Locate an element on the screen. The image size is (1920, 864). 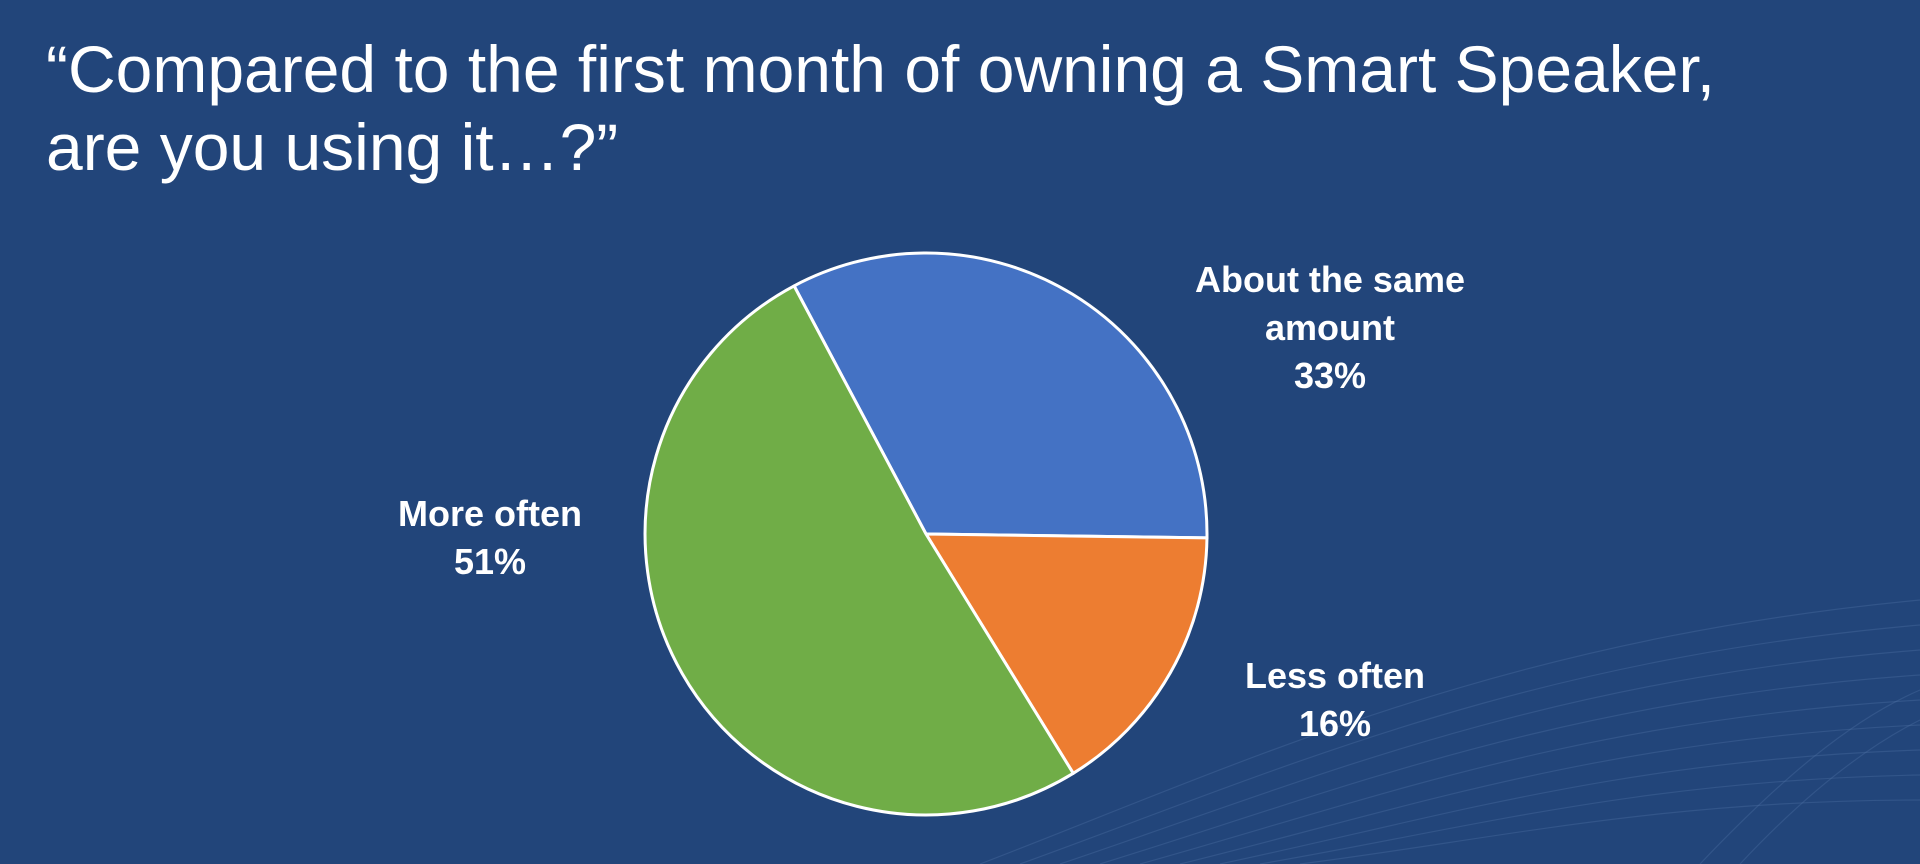
data-label-category-line: About the same is located at coordinates (1330, 279).